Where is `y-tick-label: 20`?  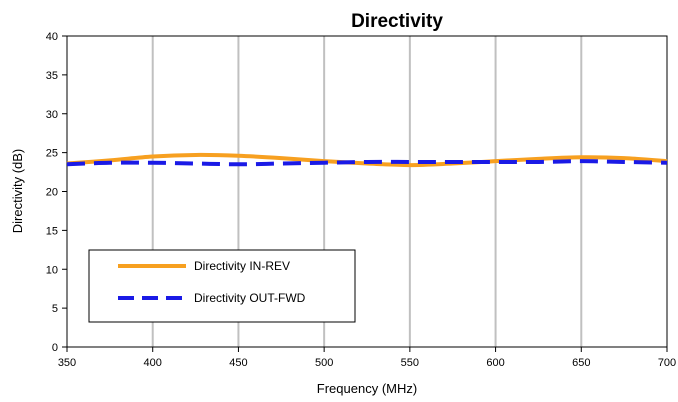
y-tick-label: 20 is located at coordinates (52, 193).